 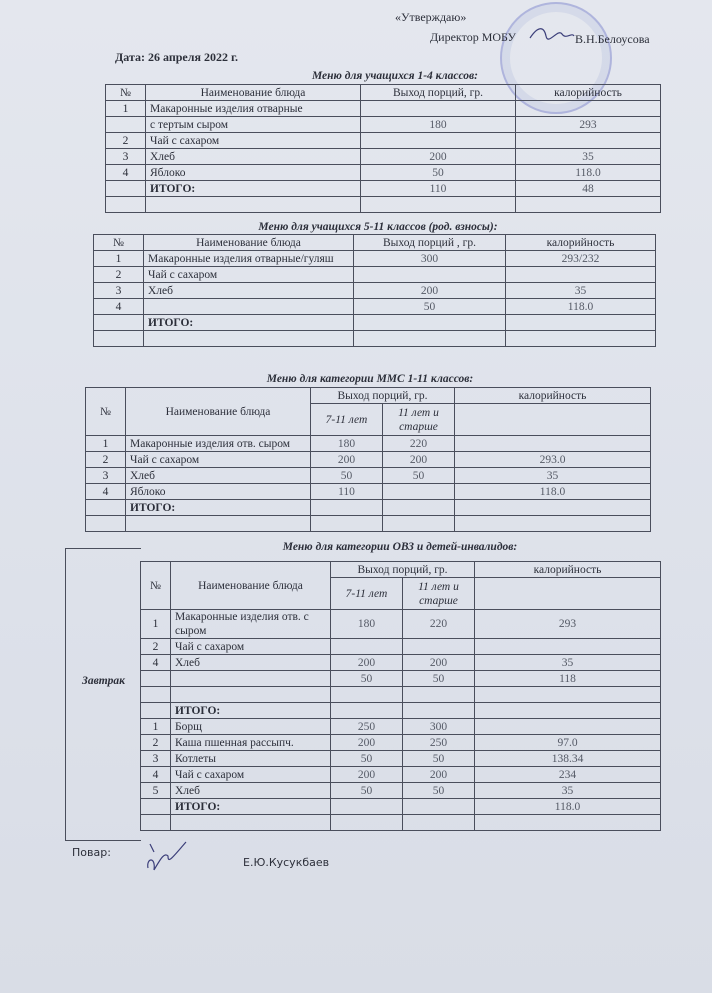 I want to click on meal-label-breakfast: Завтрак, so click(x=103, y=681).